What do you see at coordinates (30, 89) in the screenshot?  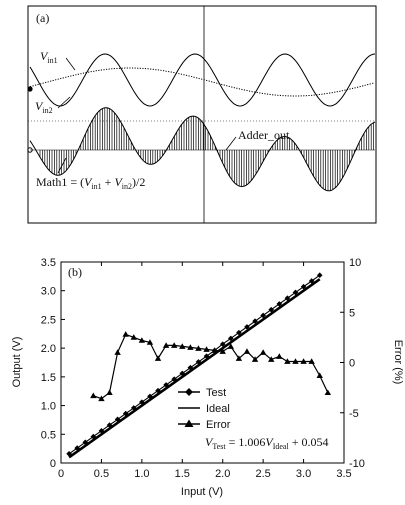 I see `ch1-marker` at bounding box center [30, 89].